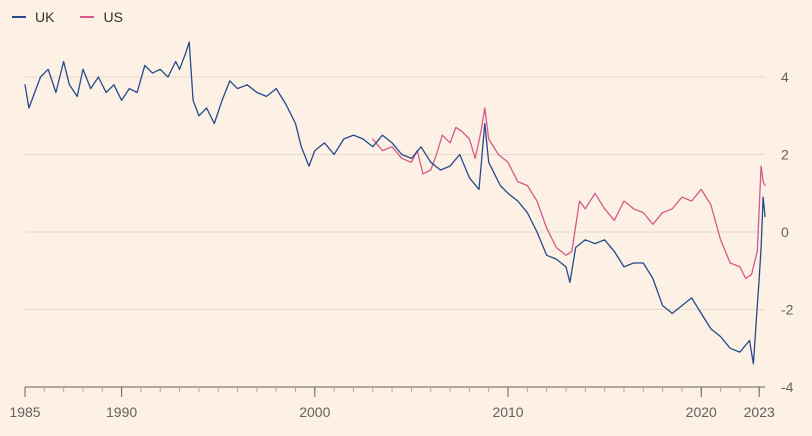 Image resolution: width=812 pixels, height=436 pixels. Describe the element at coordinates (45, 17) in the screenshot. I see `legend-label-uk: UK` at that location.